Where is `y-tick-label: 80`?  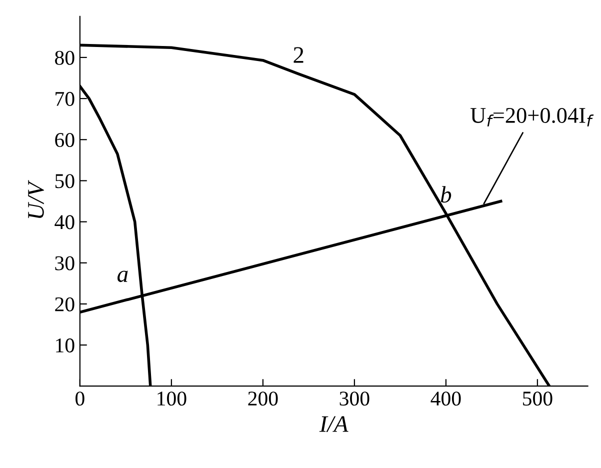 y-tick-label: 80 is located at coordinates (64, 57).